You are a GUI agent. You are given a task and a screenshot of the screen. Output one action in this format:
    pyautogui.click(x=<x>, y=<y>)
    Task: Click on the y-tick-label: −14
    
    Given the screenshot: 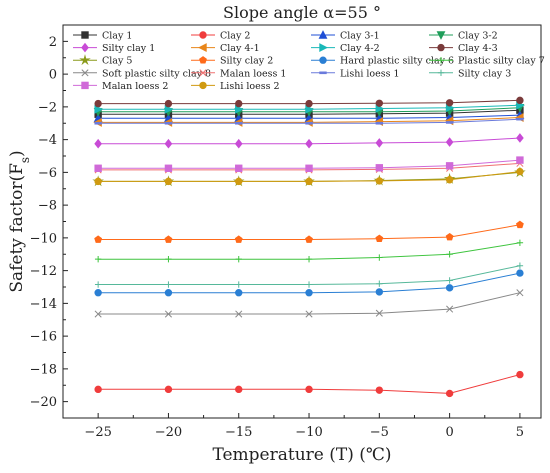 What is the action you would take?
    pyautogui.click(x=43, y=304)
    